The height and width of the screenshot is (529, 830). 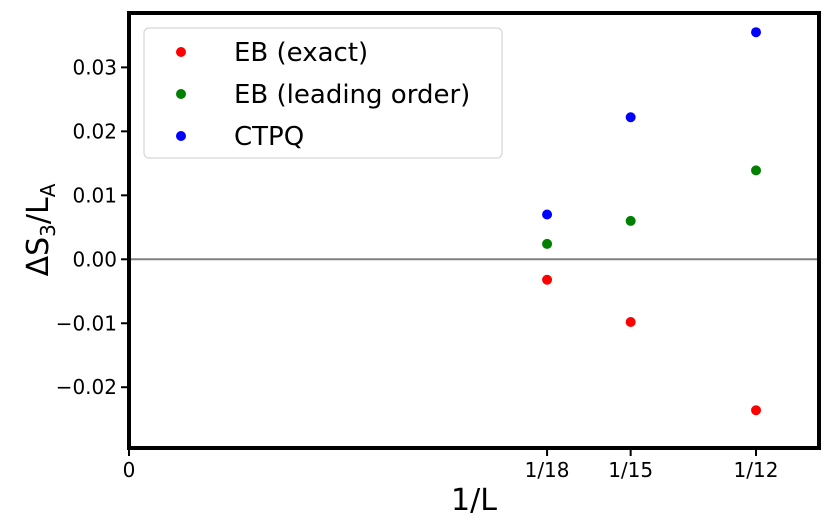 What do you see at coordinates (48, 230) in the screenshot?
I see `y-axis-label-sub1: 3` at bounding box center [48, 230].